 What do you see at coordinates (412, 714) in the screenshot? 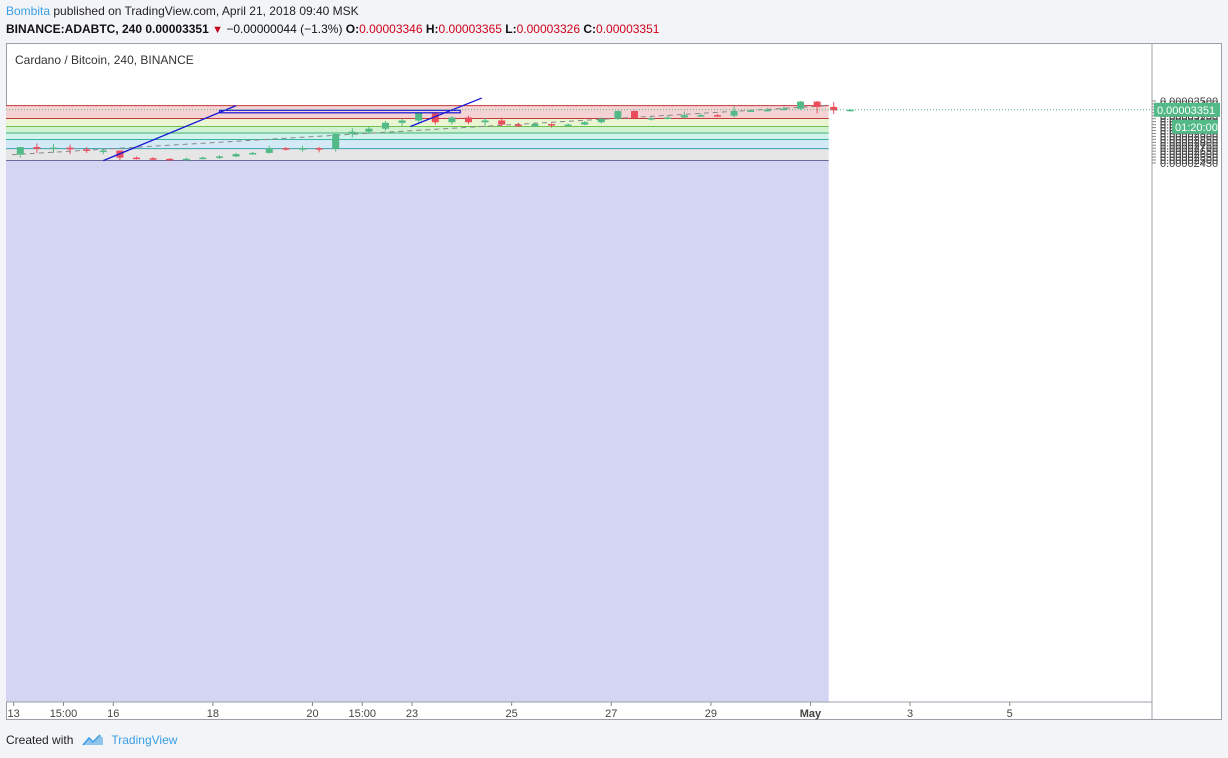
I see `x-tick-label: 23` at bounding box center [412, 714].